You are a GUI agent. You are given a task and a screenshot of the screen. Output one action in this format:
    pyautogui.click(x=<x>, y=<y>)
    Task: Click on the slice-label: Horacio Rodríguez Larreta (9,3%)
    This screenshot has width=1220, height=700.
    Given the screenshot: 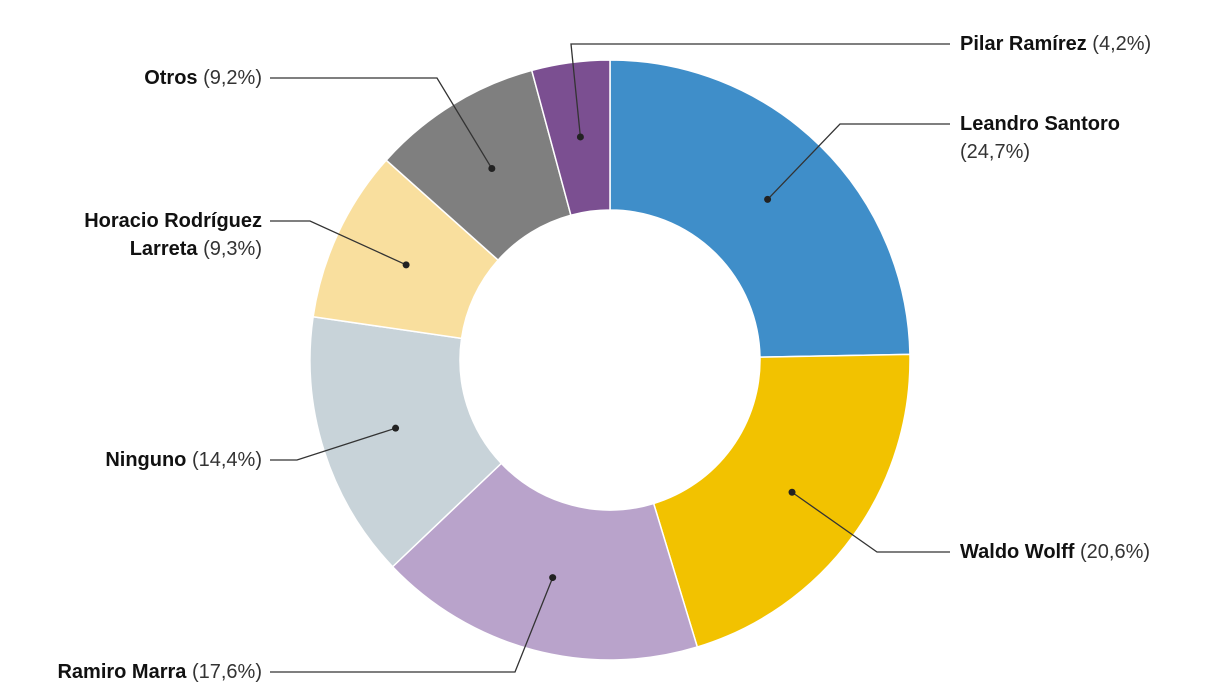 What is the action you would take?
    pyautogui.click(x=154, y=235)
    